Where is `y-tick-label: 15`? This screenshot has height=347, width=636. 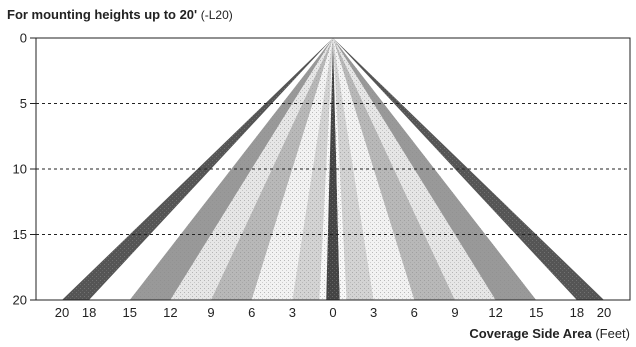 y-tick-label: 15 is located at coordinates (20, 234).